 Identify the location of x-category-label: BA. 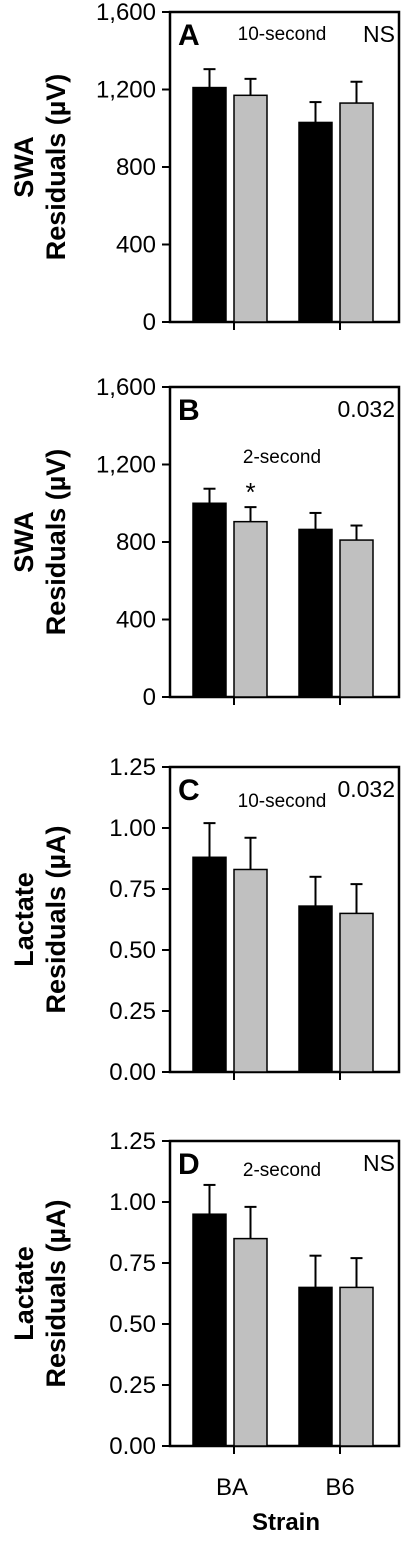
(232, 1487).